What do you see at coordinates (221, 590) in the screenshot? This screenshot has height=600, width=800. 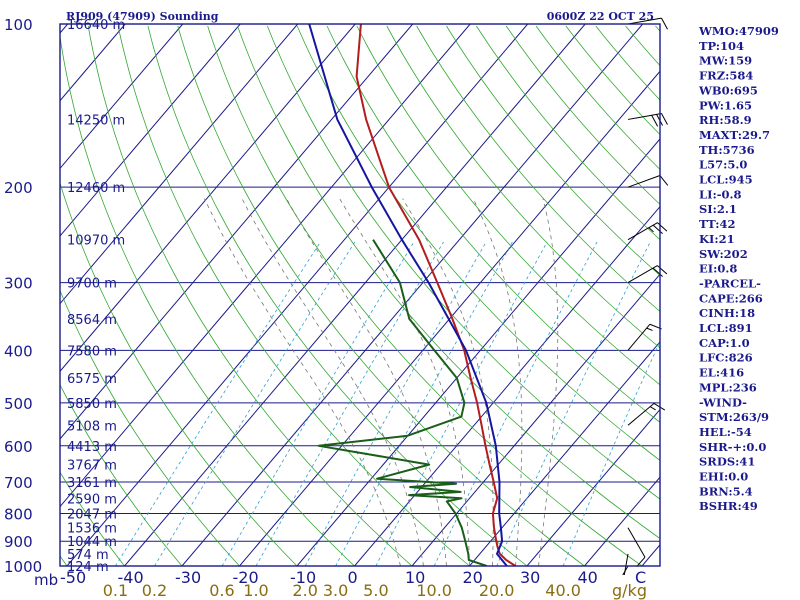 I see `mixing-ratio-tick-label: 0.6` at bounding box center [221, 590].